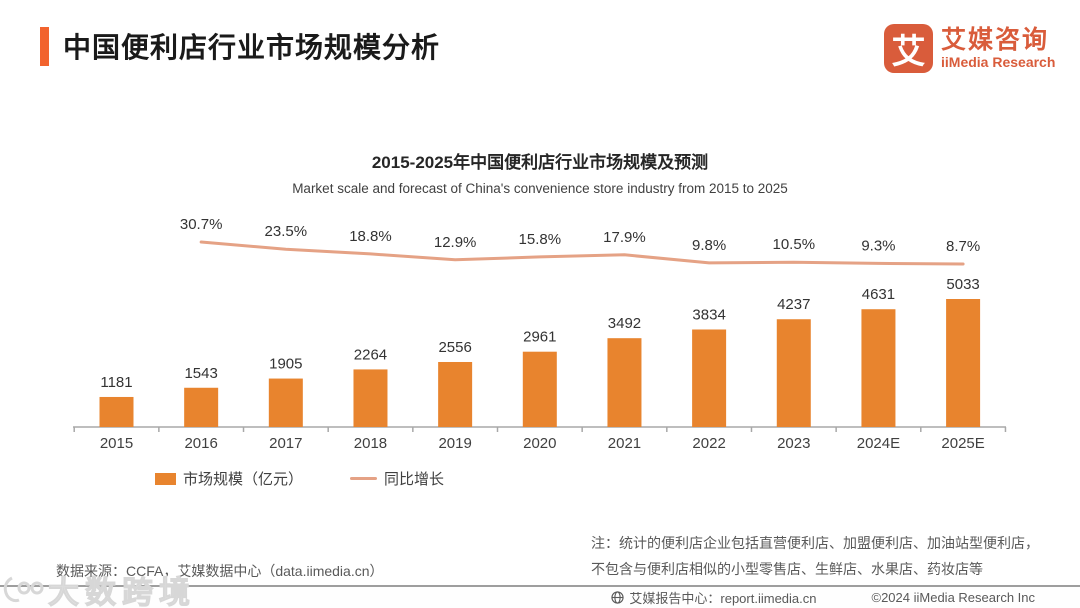  I want to click on line-swatch-icon, so click(364, 478).